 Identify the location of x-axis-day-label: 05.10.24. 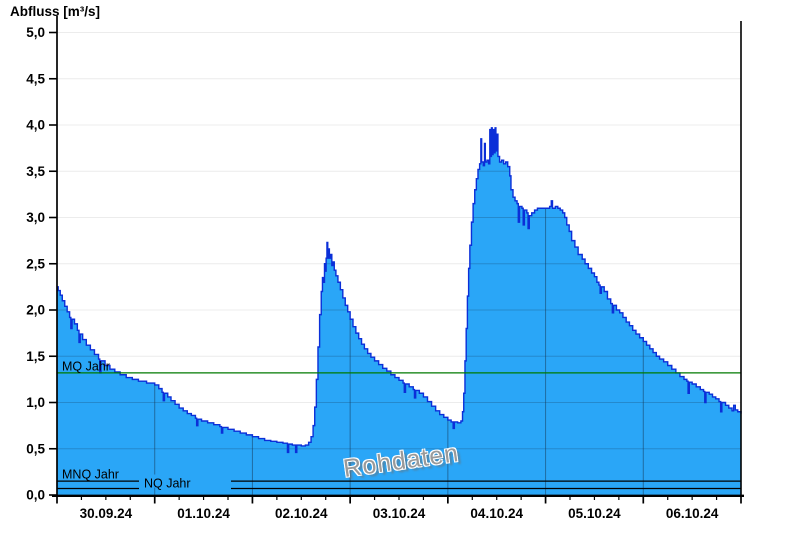
(594, 513).